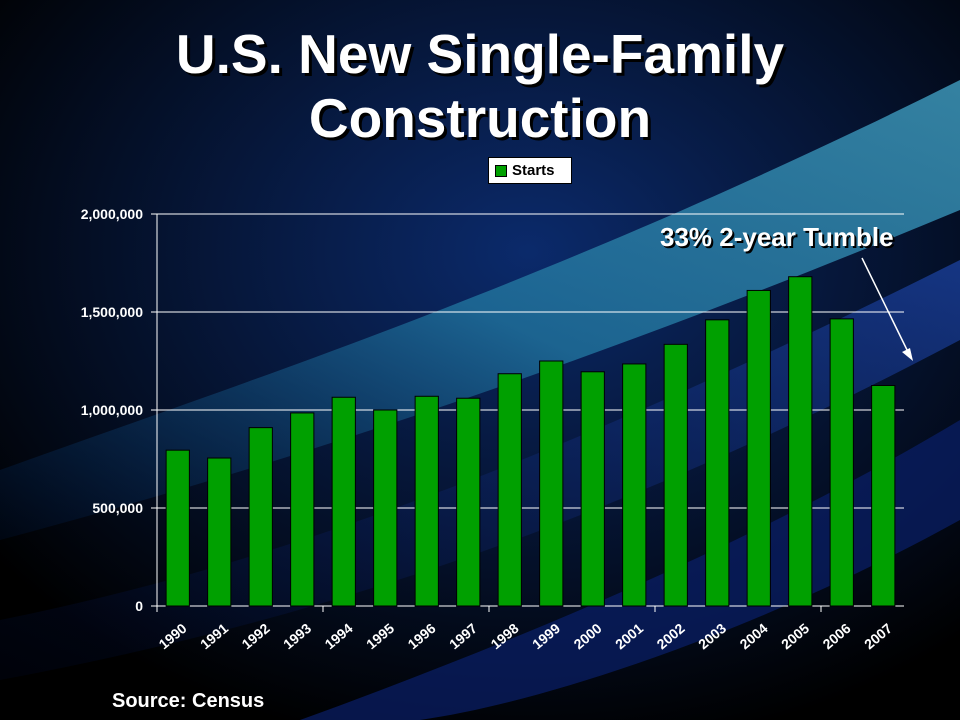 The image size is (960, 720). Describe the element at coordinates (907, 354) in the screenshot. I see `annotation-arrow-head` at that location.